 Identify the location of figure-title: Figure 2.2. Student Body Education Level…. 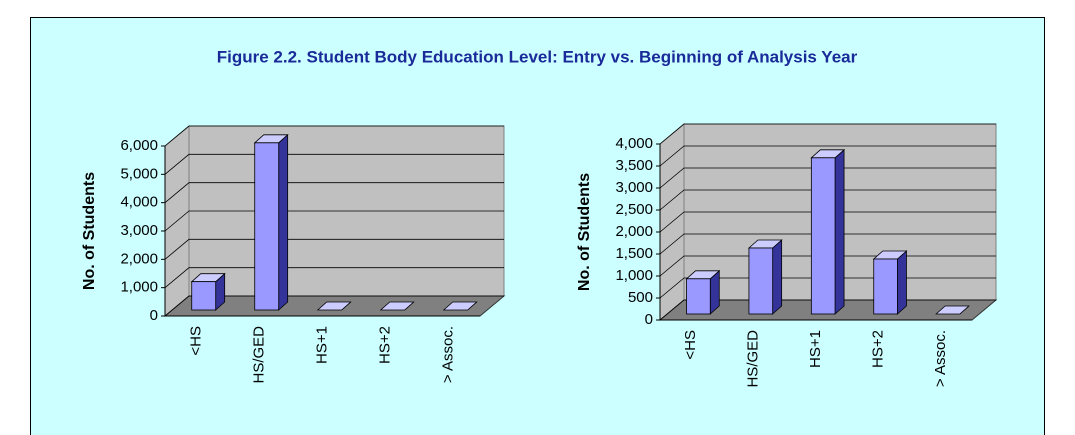
(537, 56).